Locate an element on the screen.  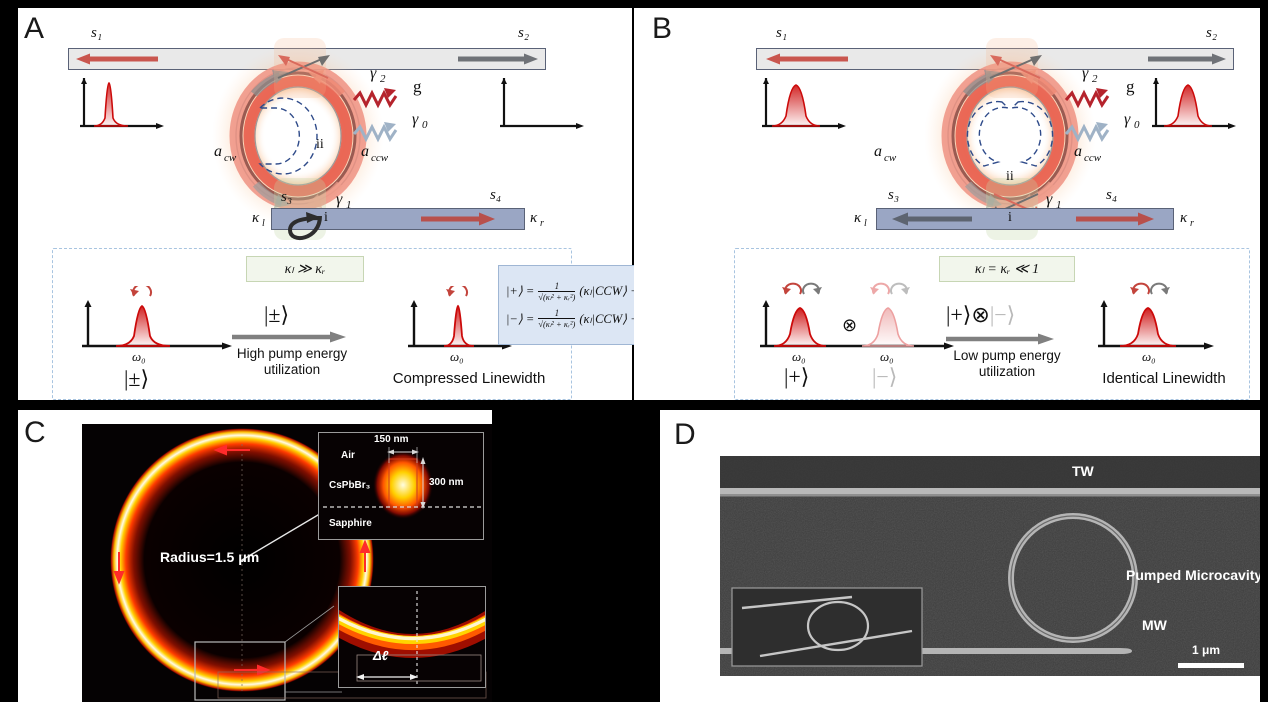
panel-a-condition-text: κₗ ≫ κᵣ is located at coordinates (305, 269).